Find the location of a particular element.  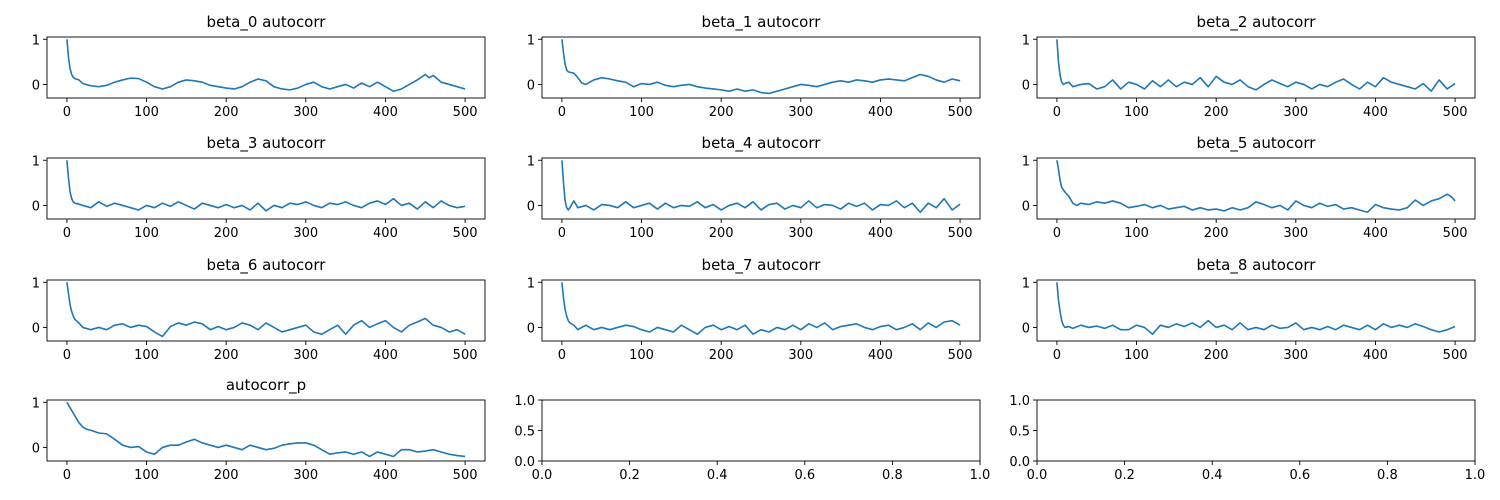

subplot-title: beta_8 autocorr is located at coordinates (1257, 265).